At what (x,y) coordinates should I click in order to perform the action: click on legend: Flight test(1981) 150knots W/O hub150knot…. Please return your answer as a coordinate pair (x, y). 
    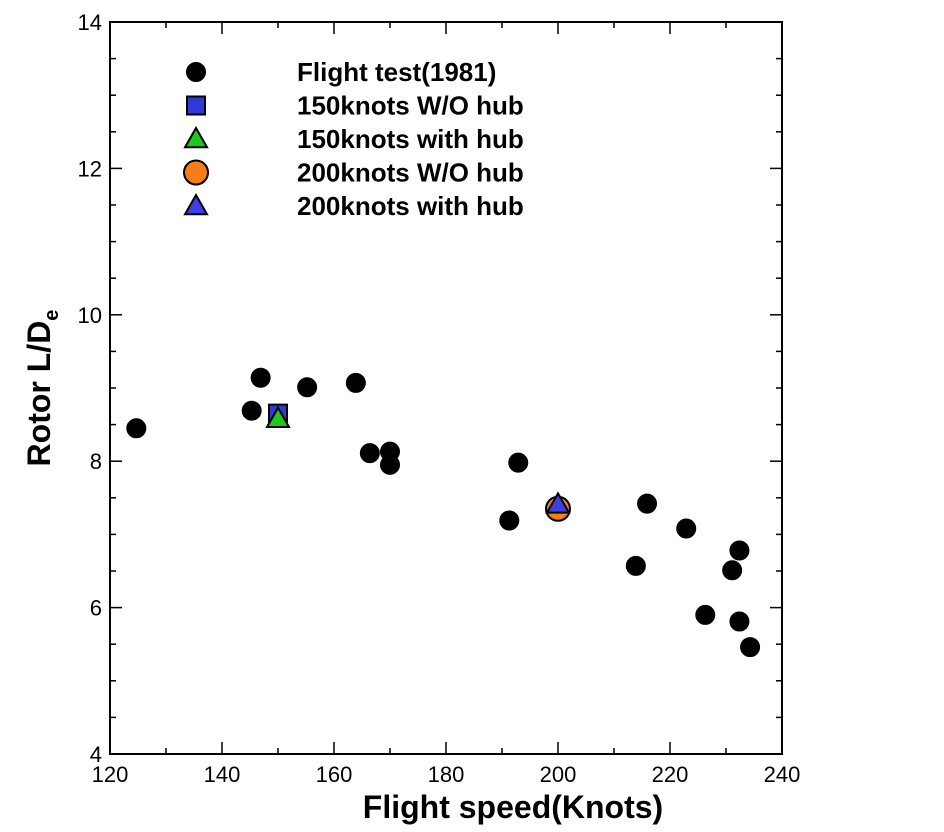
    Looking at the image, I should click on (353, 139).